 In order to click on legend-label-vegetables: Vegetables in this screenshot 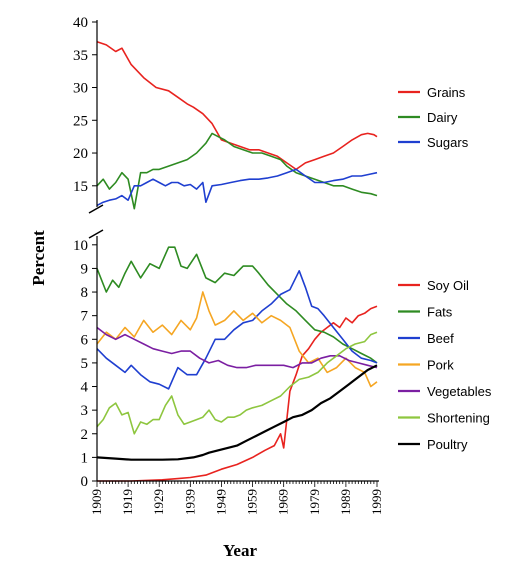, I will do `click(459, 391)`.